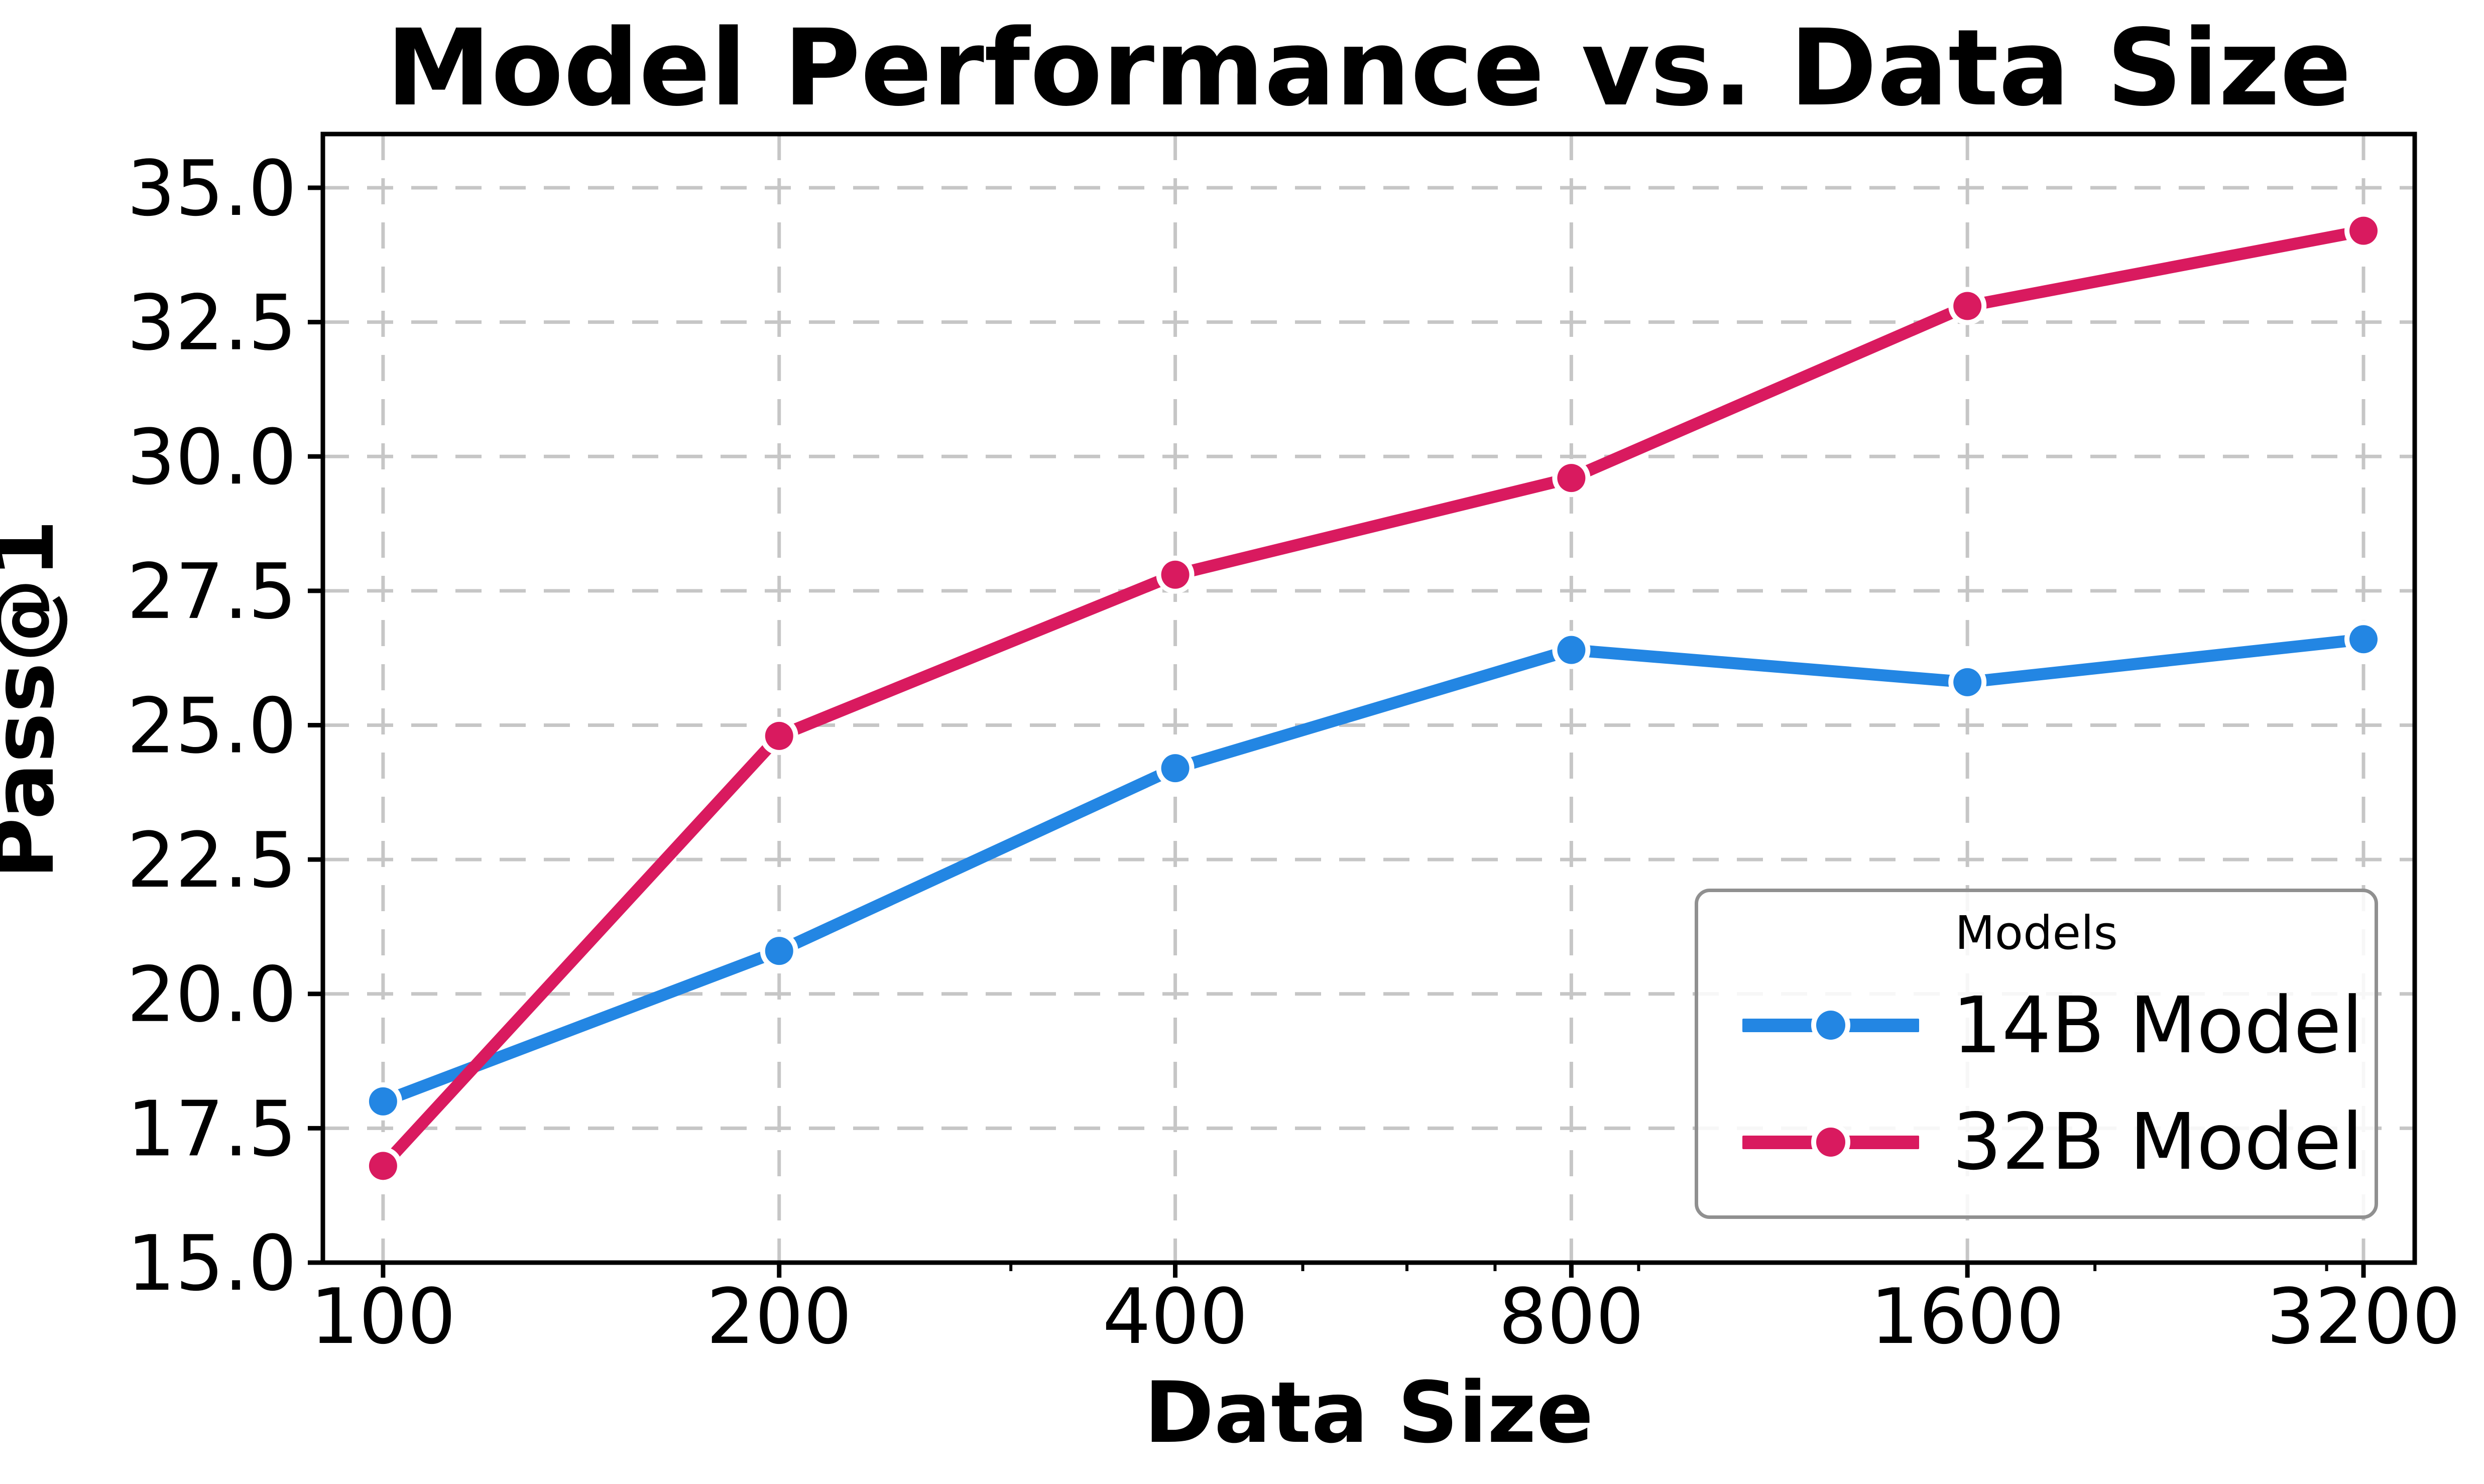  What do you see at coordinates (1368, 68) in the screenshot?
I see `chart-title: Model Performance vs. Data Size` at bounding box center [1368, 68].